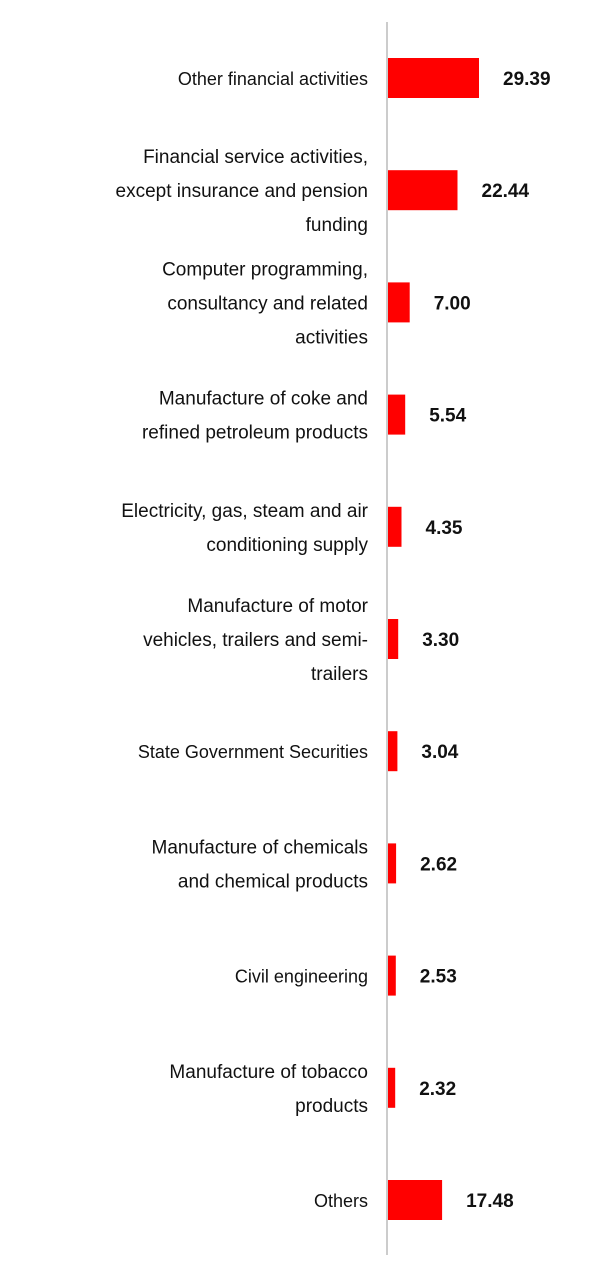 The width and height of the screenshot is (614, 1282). I want to click on category-label-9-line-1: Civil engineering, so click(301, 977).